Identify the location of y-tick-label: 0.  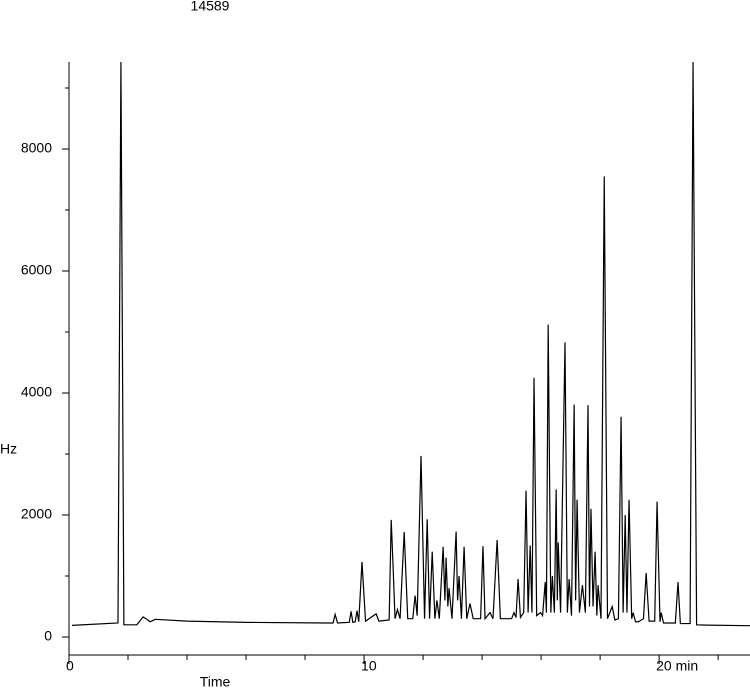
(48, 636).